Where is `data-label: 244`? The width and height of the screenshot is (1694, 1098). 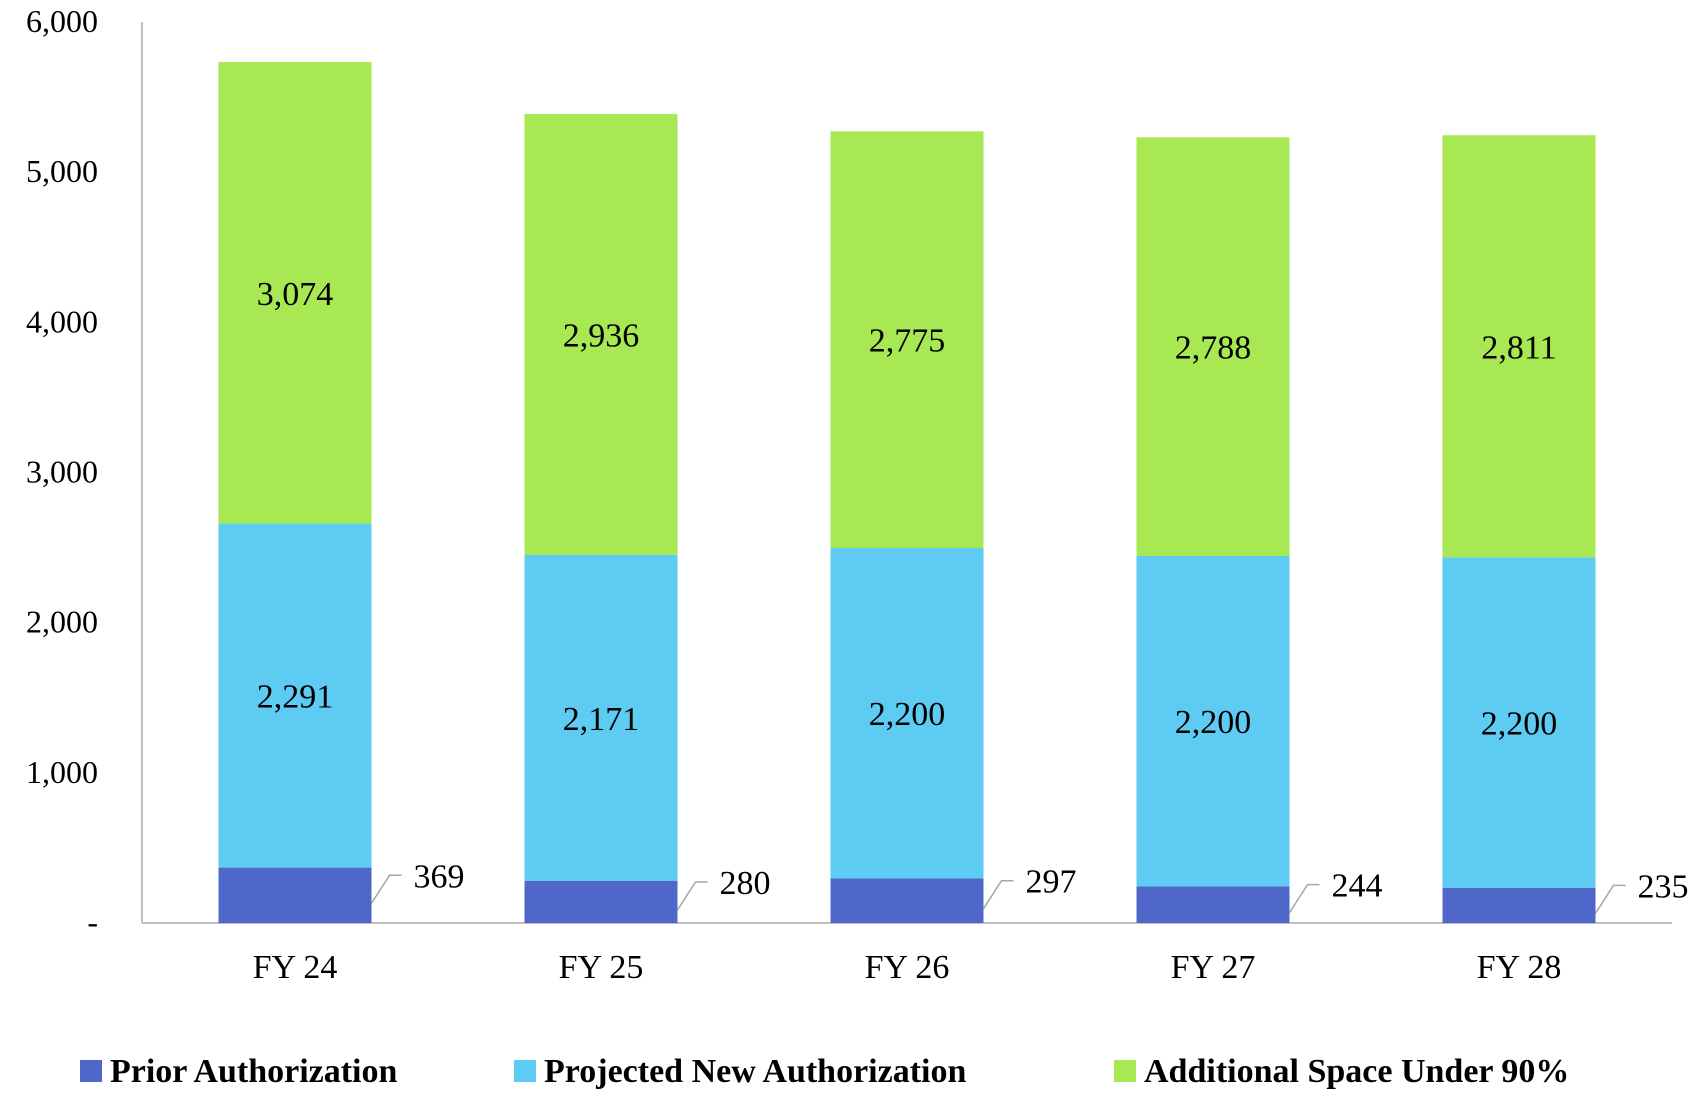 data-label: 244 is located at coordinates (1357, 886).